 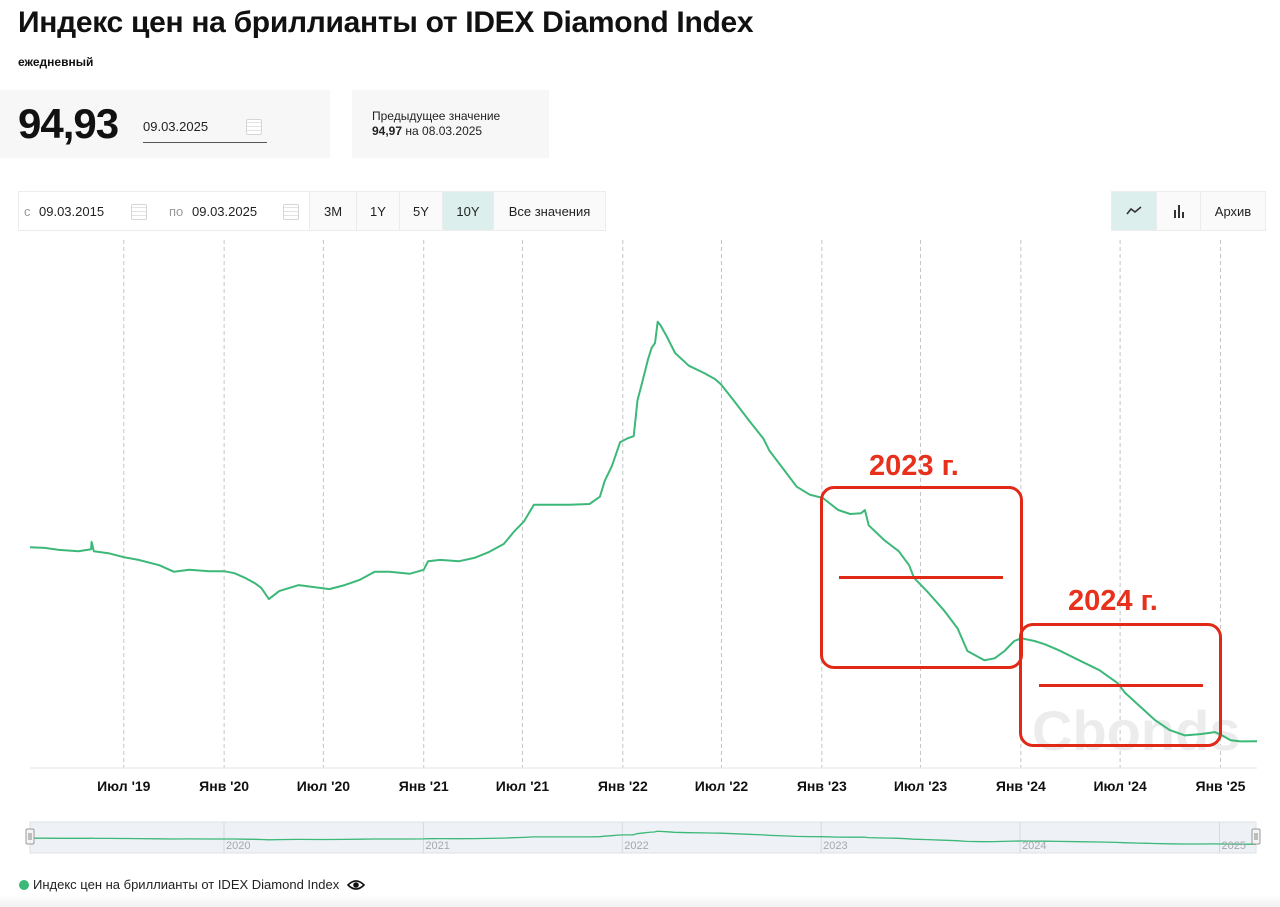 What do you see at coordinates (68, 123) in the screenshot?
I see `current-value: 94,93` at bounding box center [68, 123].